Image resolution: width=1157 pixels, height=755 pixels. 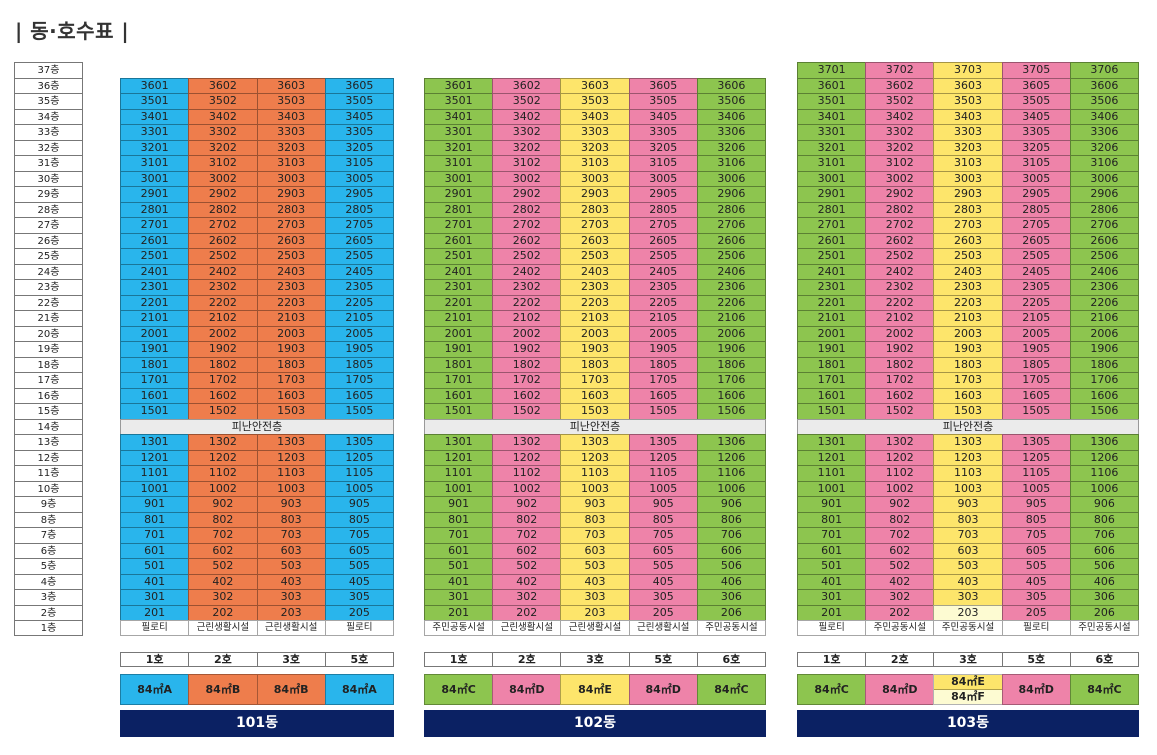 What do you see at coordinates (458, 395) in the screenshot?
I see `unit-cell: 1601` at bounding box center [458, 395].